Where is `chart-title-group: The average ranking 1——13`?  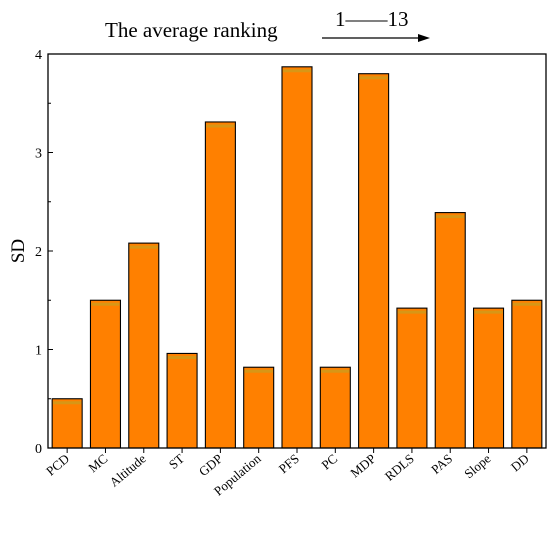 chart-title-group: The average ranking 1——13 is located at coordinates (267, 24).